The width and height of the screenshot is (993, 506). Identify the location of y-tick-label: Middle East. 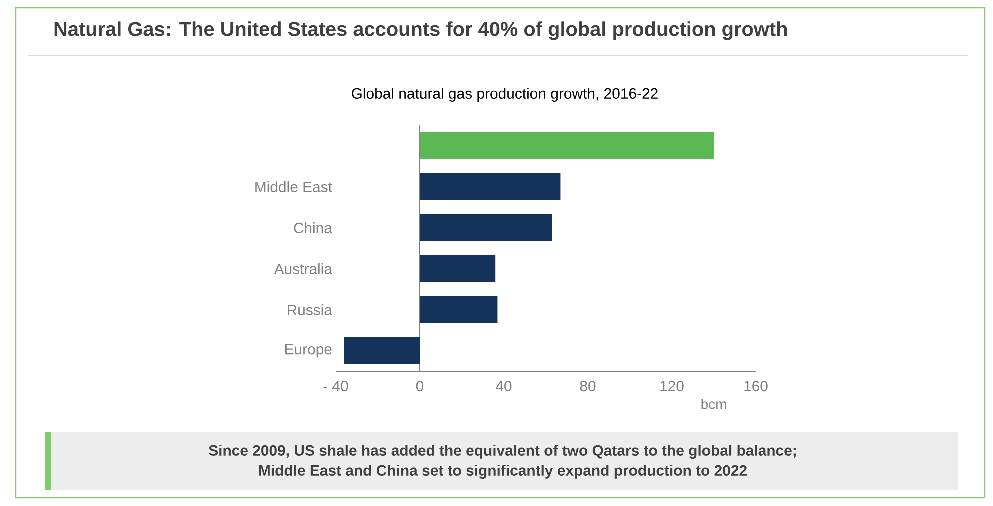
(294, 187).